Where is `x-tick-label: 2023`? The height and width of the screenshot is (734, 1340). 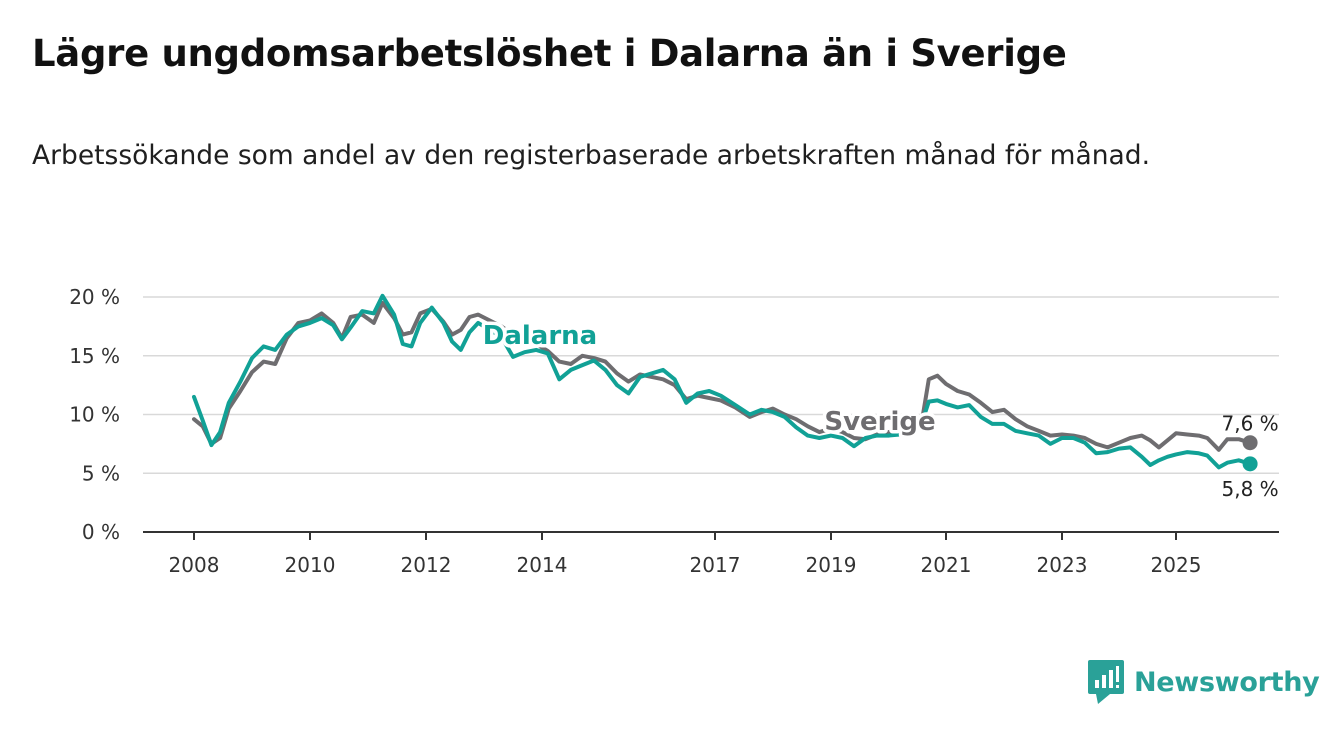 x-tick-label: 2023 is located at coordinates (1062, 565).